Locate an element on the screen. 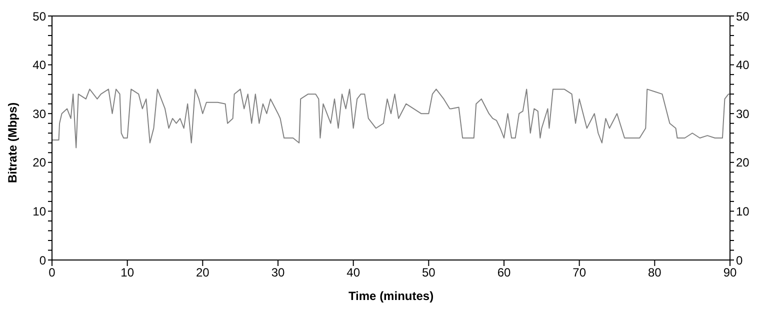 This screenshot has width=772, height=320. x-tick-label: 70 is located at coordinates (579, 273).